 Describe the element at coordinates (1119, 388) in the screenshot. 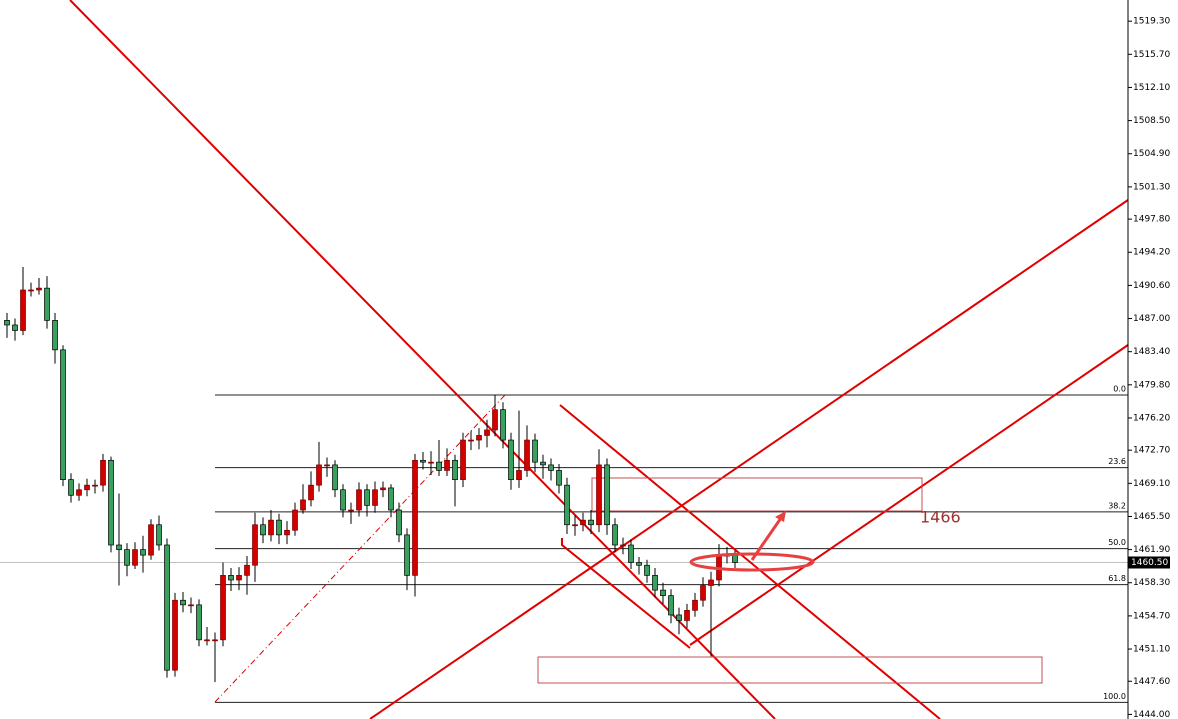

I see `fib-label: 0.0` at that location.